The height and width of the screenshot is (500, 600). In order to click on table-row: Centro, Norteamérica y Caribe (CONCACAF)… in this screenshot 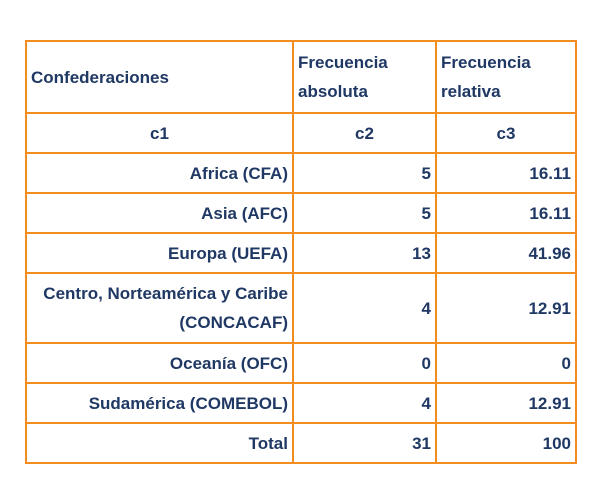, I will do `click(301, 308)`.